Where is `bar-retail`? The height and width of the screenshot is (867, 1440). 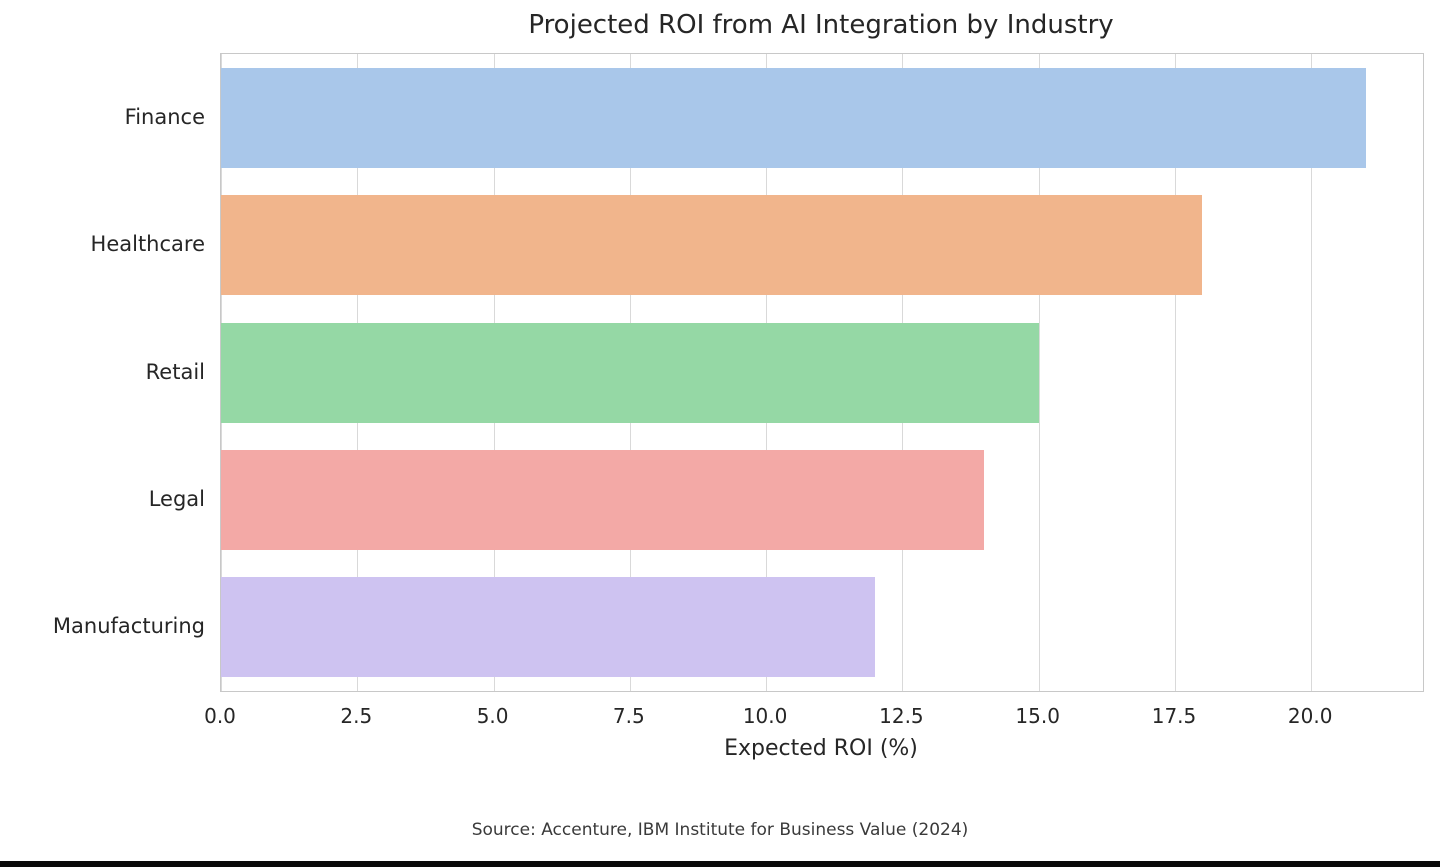
bar-retail is located at coordinates (630, 372).